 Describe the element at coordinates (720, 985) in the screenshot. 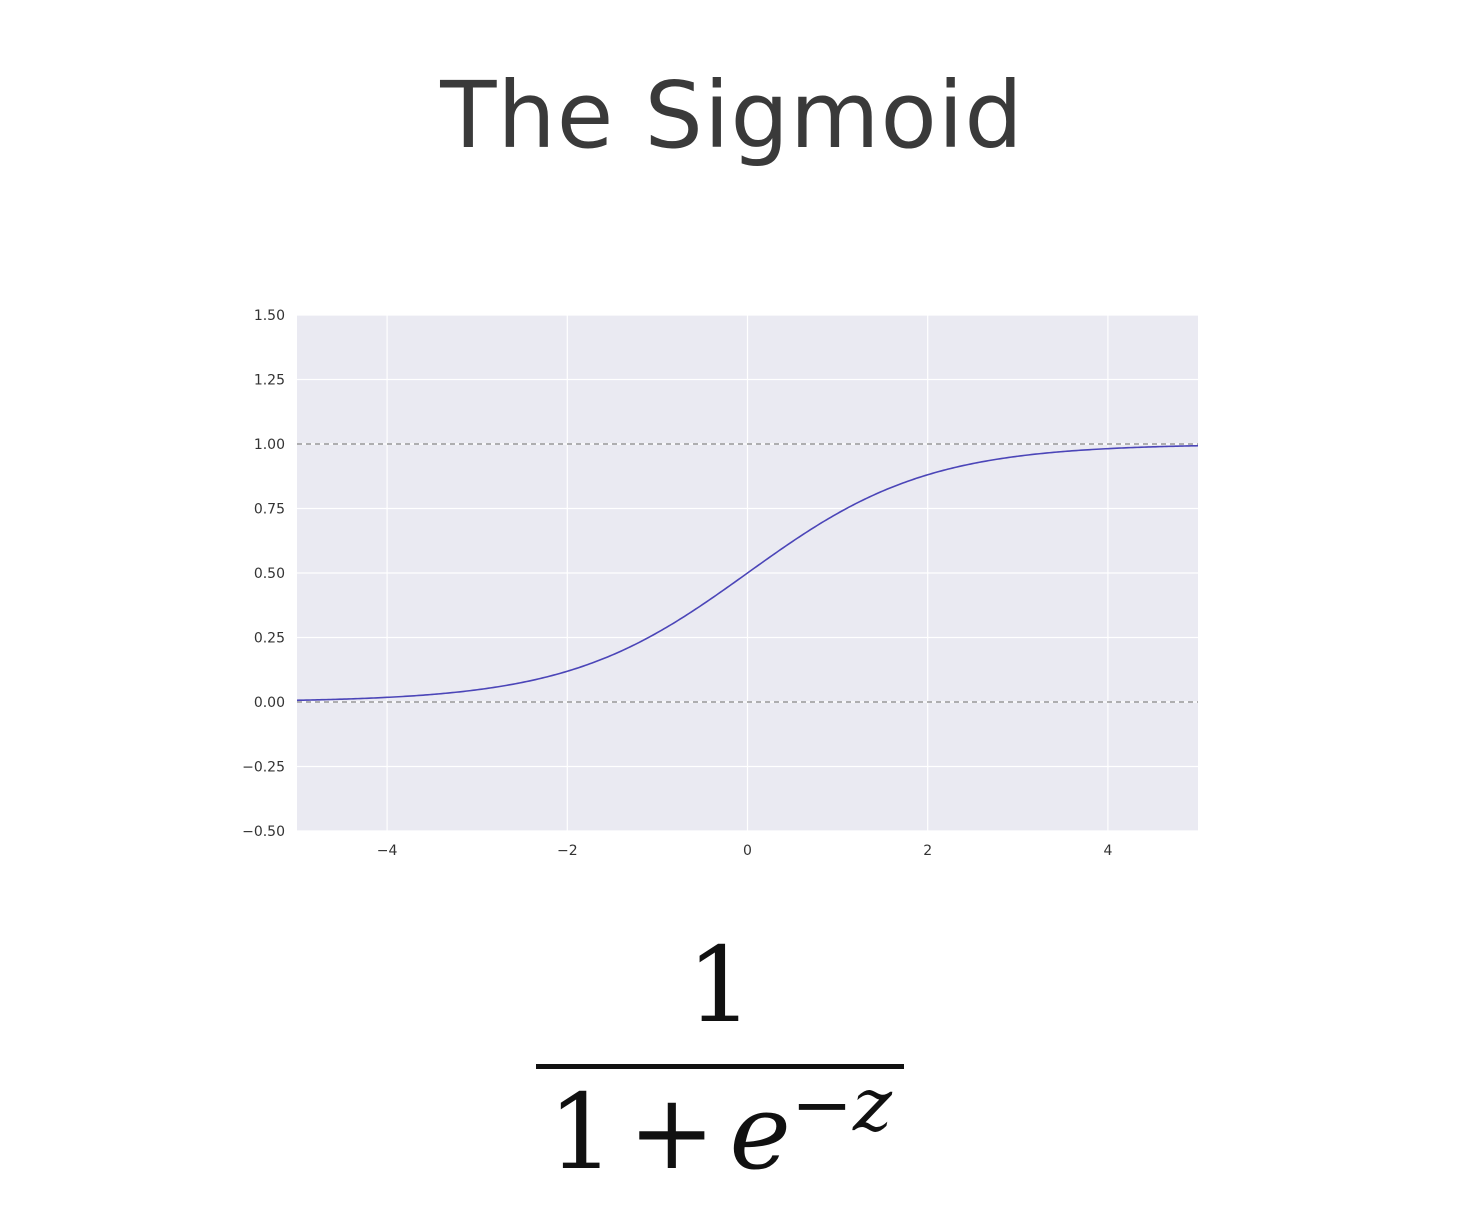

I see `formula-numerator: 1` at that location.